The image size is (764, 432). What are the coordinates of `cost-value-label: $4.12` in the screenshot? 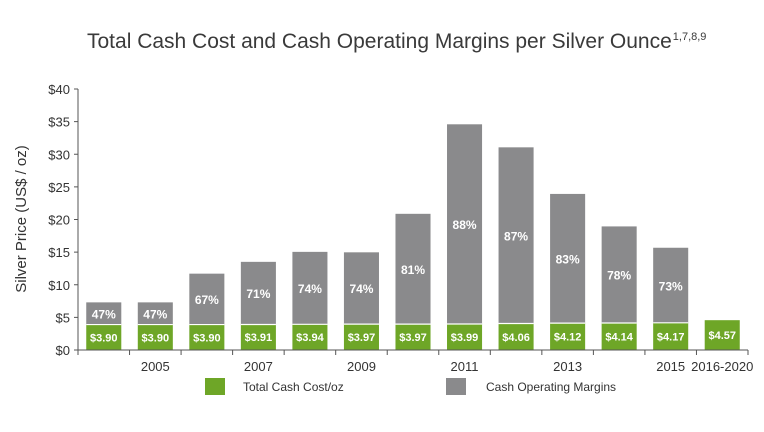 It's located at (568, 338).